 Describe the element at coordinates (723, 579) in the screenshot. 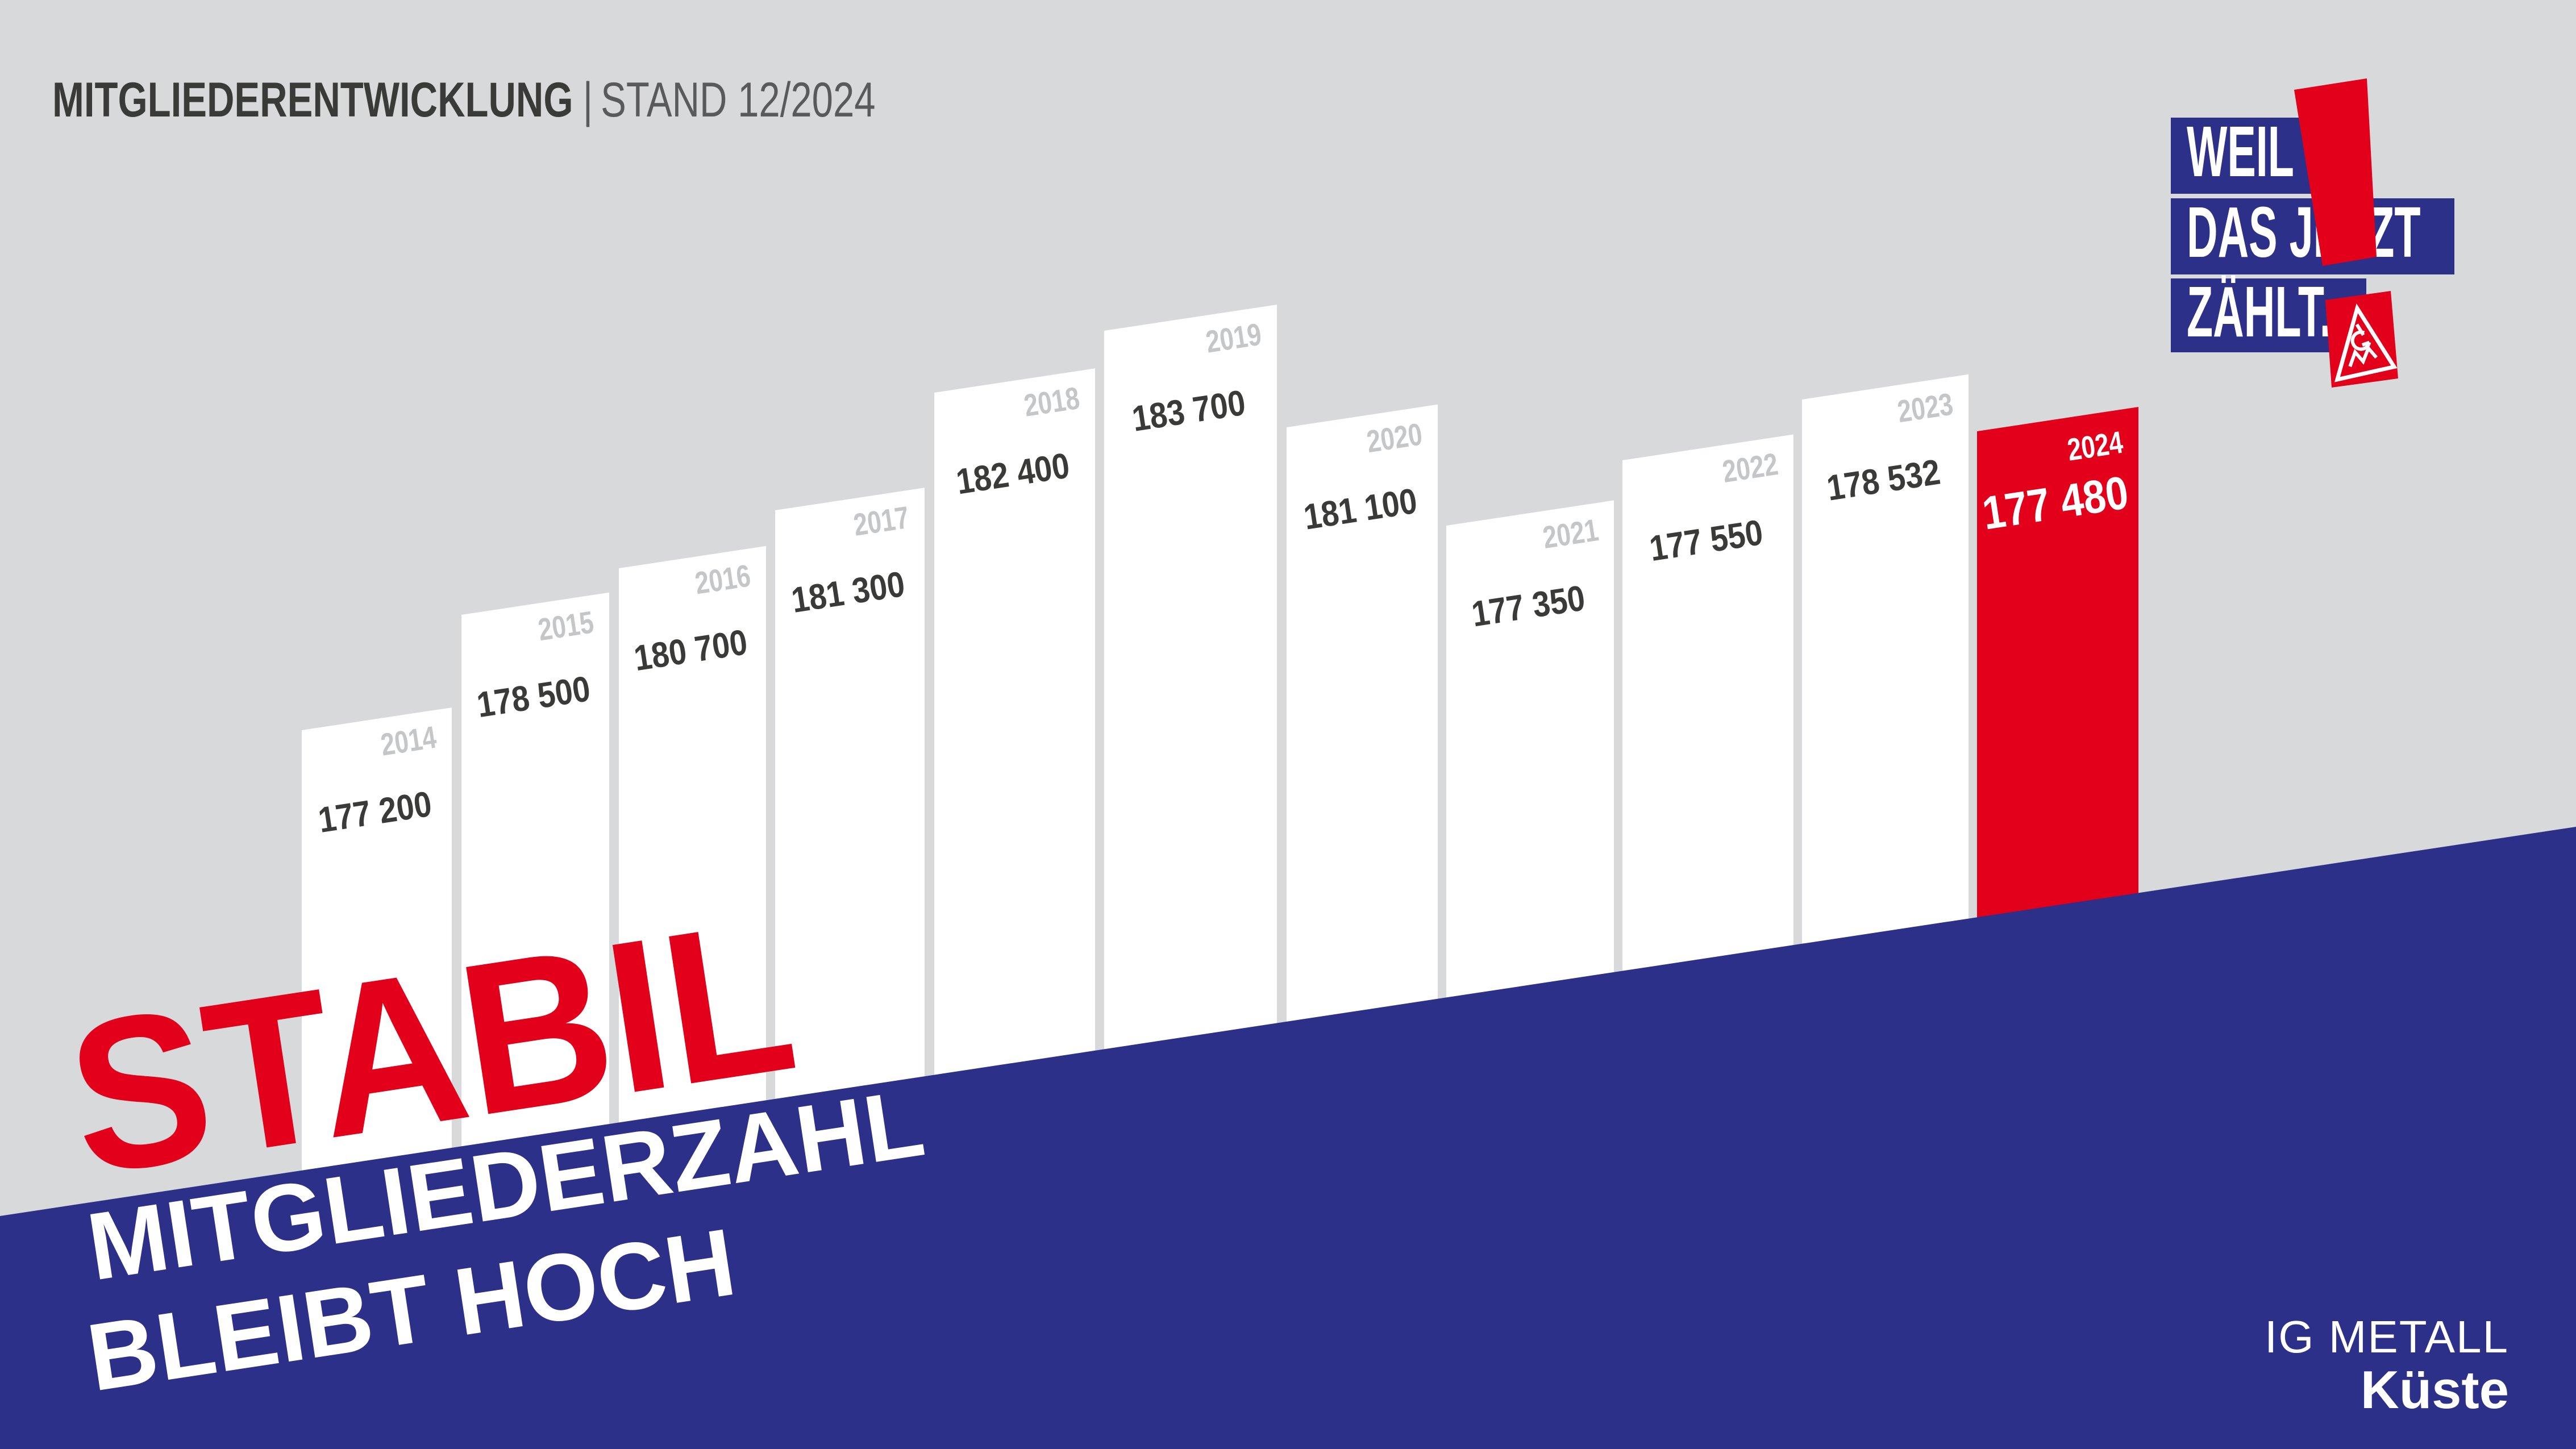

I see `bar-year-label: 2016` at that location.